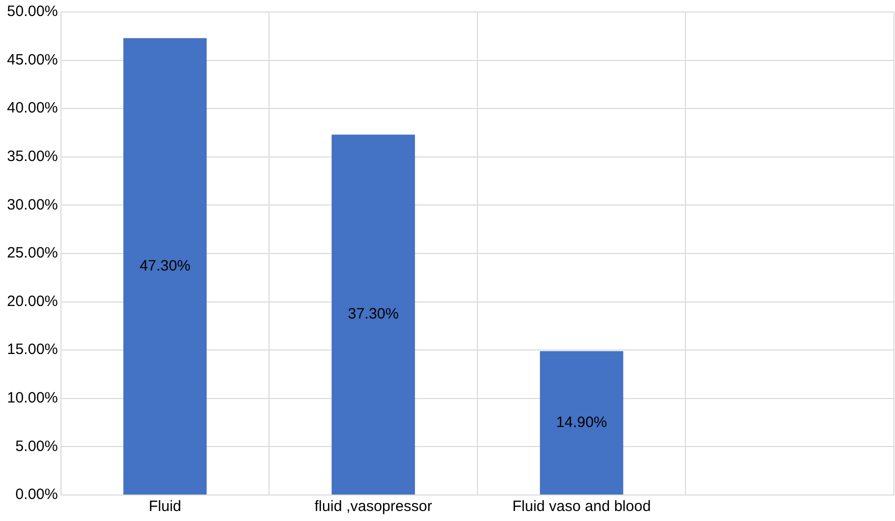  What do you see at coordinates (32, 349) in the screenshot?
I see `y-tick-label: 15.00%` at bounding box center [32, 349].